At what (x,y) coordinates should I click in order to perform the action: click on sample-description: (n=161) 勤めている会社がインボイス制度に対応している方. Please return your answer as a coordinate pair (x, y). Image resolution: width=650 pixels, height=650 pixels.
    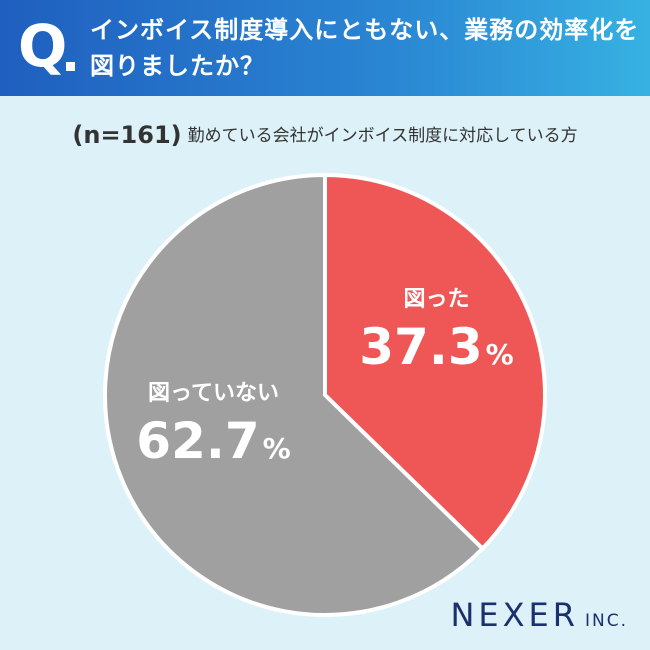
    Looking at the image, I should click on (325, 135).